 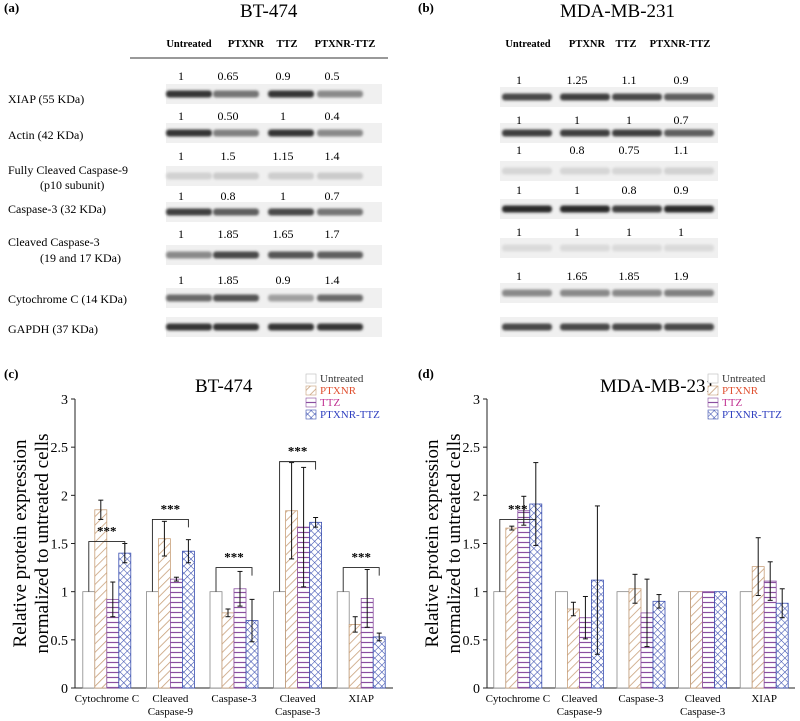 I want to click on legend-label: PTXNR, so click(x=740, y=391).